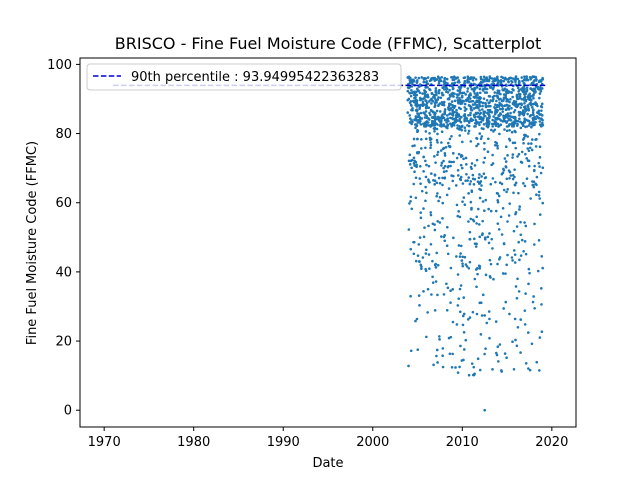 This screenshot has height=480, width=640. What do you see at coordinates (63, 272) in the screenshot?
I see `y-tick-label: 40` at bounding box center [63, 272].